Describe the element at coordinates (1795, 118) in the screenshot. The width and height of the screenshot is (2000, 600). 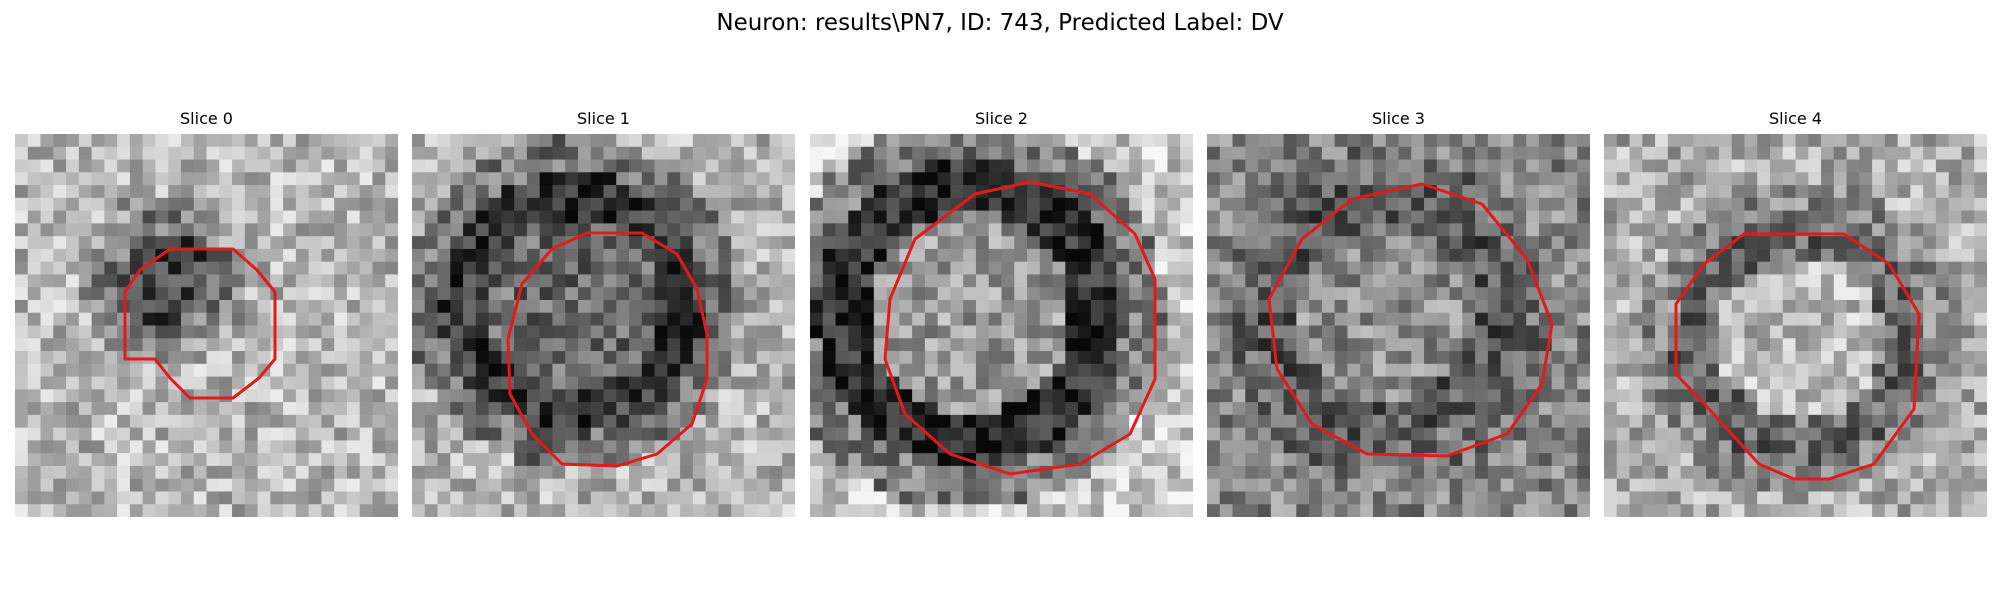
I see `slice-title-4: Slice 4` at that location.